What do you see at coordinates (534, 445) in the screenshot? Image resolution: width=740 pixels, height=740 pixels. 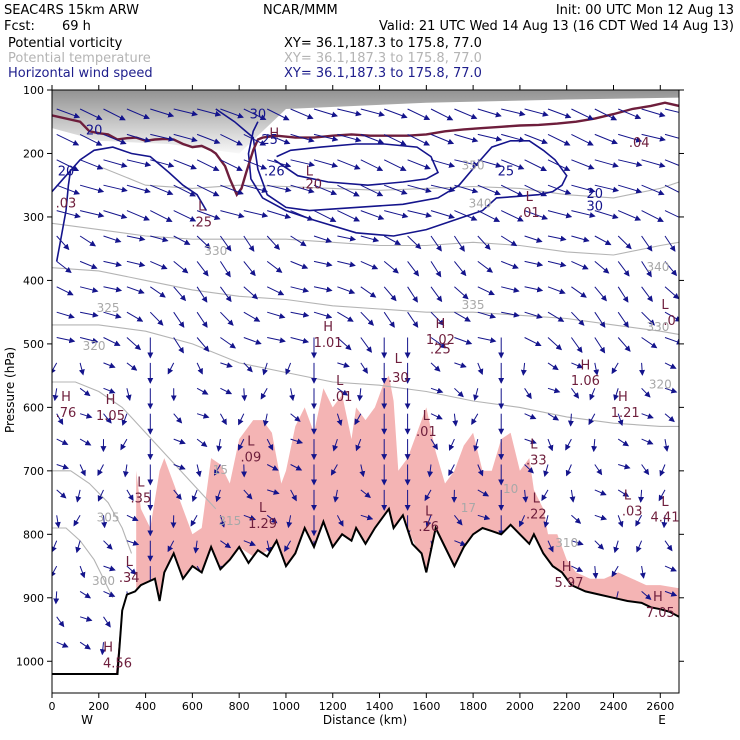 I see `pv-label: L` at bounding box center [534, 445].